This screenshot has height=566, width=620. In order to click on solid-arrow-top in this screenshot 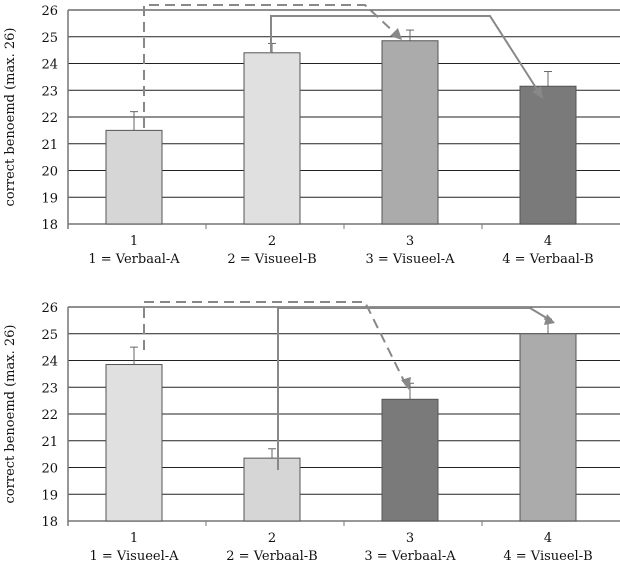, I will do `click(405, 55)`.